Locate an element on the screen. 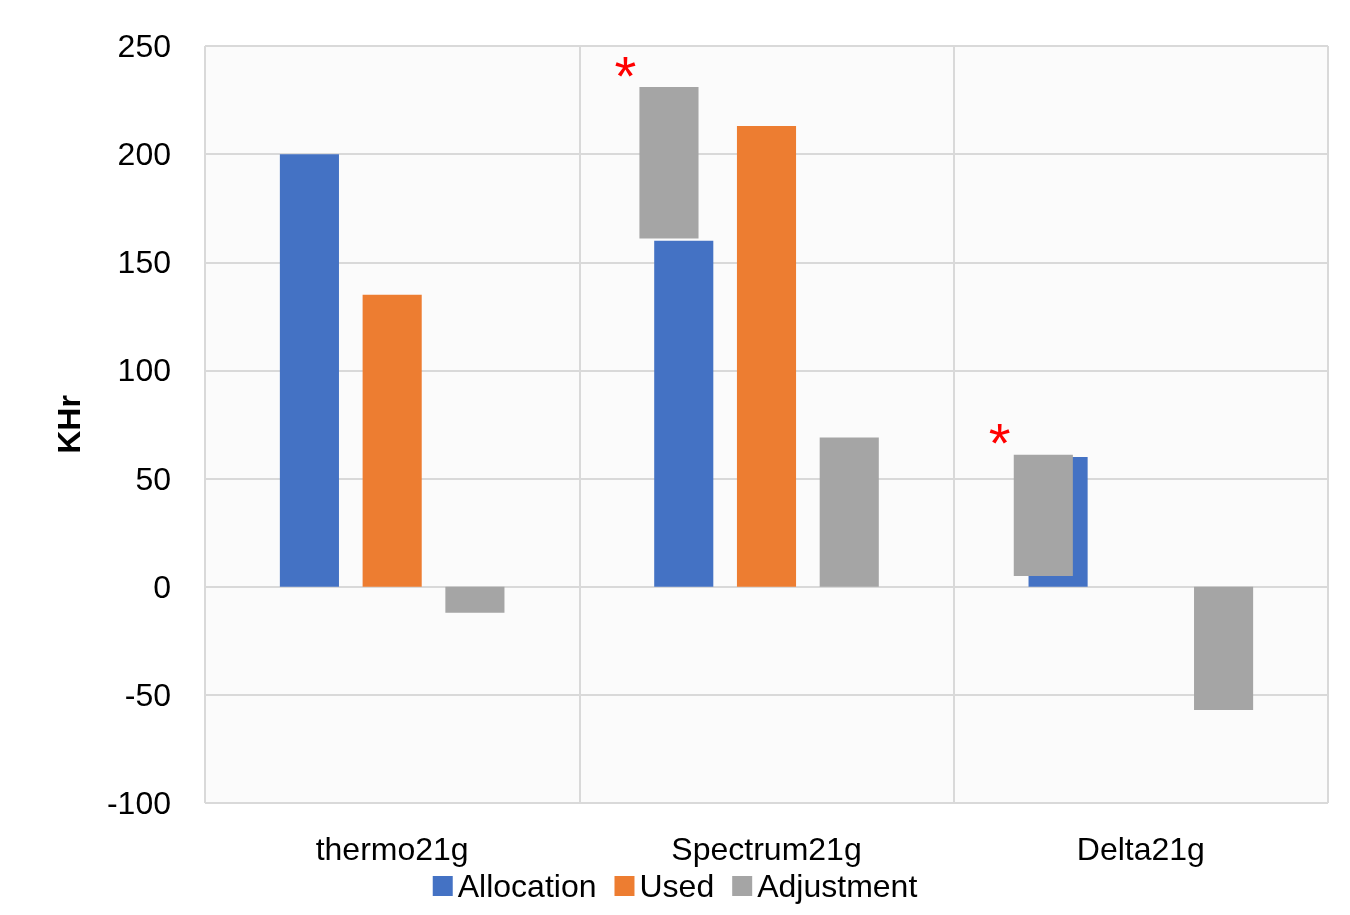 The height and width of the screenshot is (915, 1350). y-tick-label: 0 is located at coordinates (162, 586).